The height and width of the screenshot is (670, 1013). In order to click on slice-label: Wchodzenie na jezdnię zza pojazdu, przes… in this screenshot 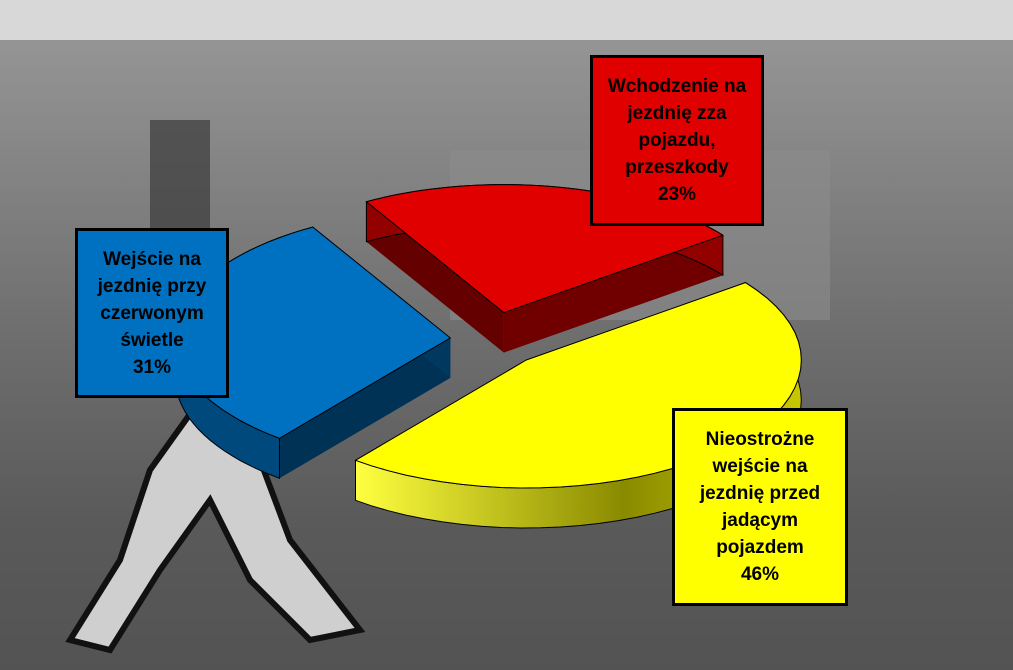, I will do `click(677, 140)`.